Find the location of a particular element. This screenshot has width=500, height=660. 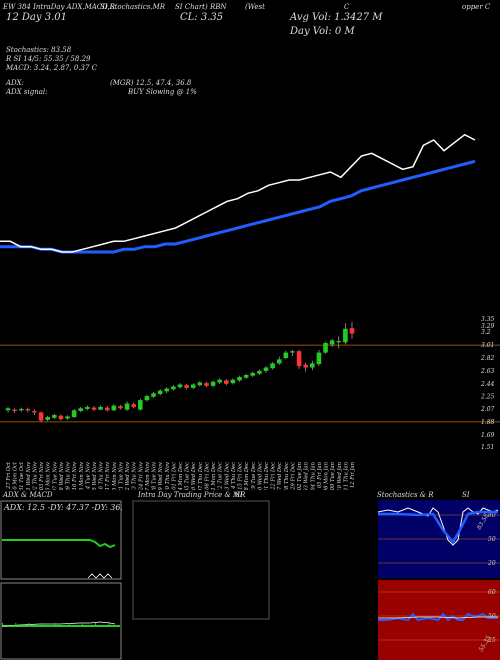

stoch-d-line is located at coordinates (438, 527).